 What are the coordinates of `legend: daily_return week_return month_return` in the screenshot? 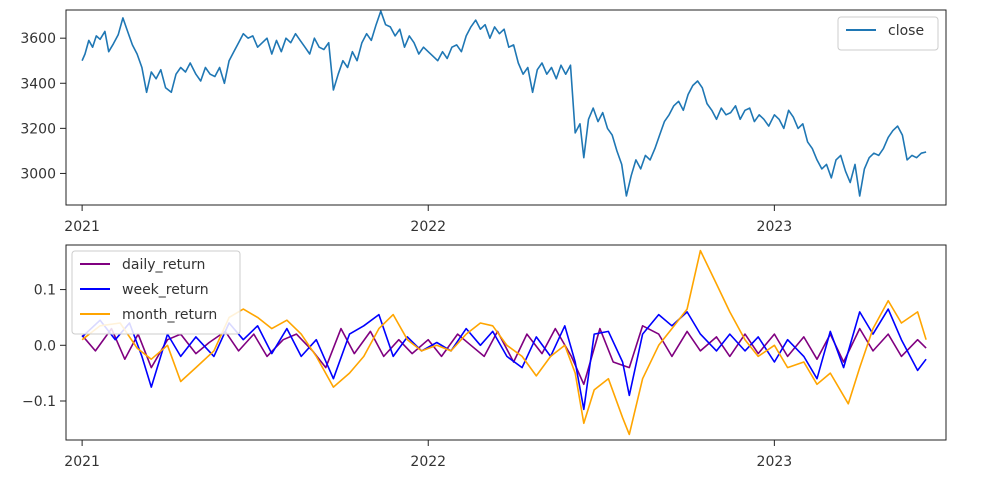 It's located at (156, 292).